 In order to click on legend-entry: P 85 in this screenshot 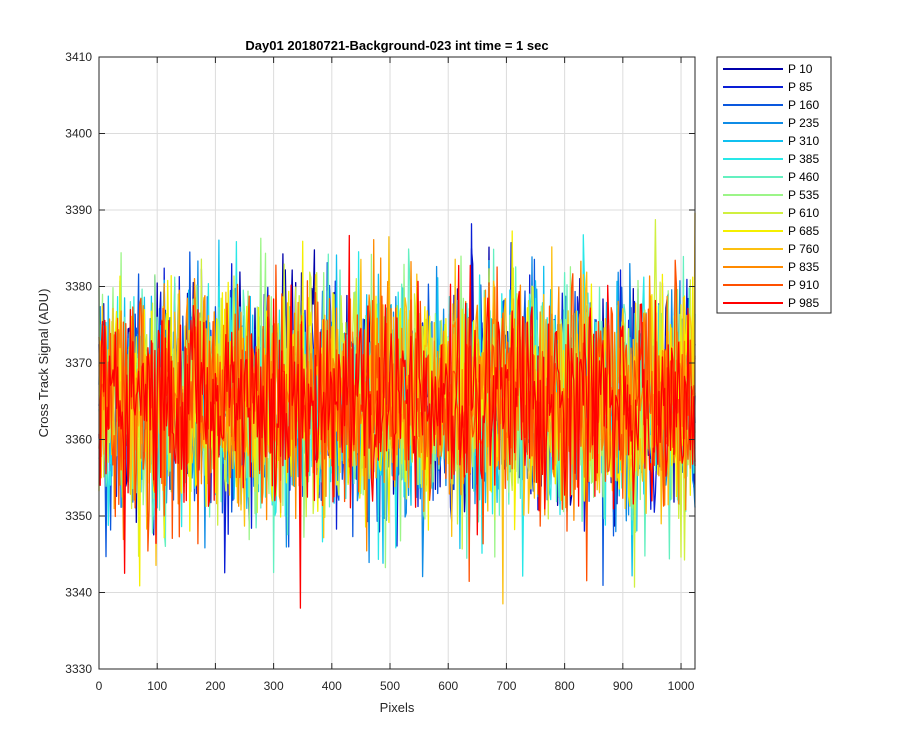, I will do `click(800, 87)`.